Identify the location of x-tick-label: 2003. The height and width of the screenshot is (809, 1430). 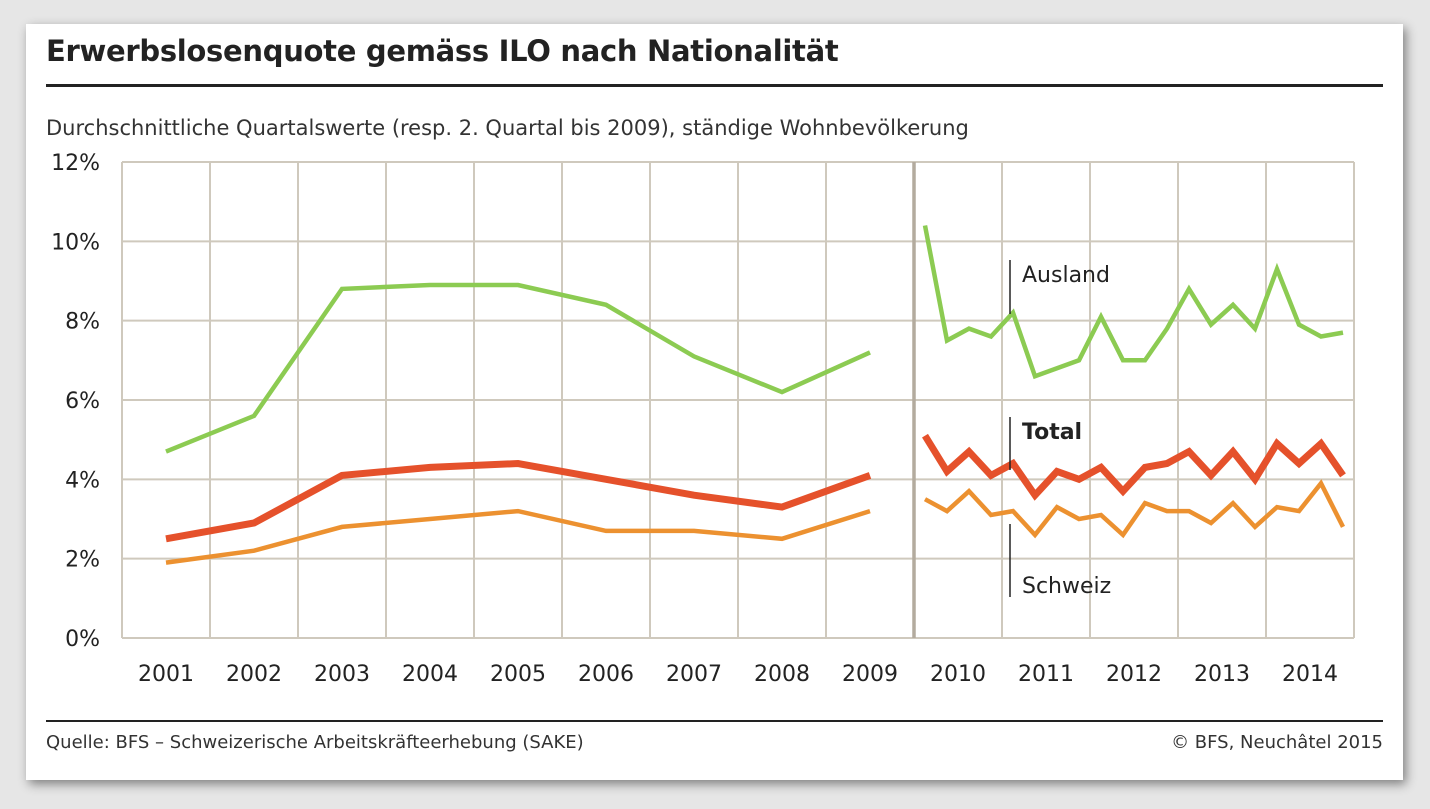
(342, 674).